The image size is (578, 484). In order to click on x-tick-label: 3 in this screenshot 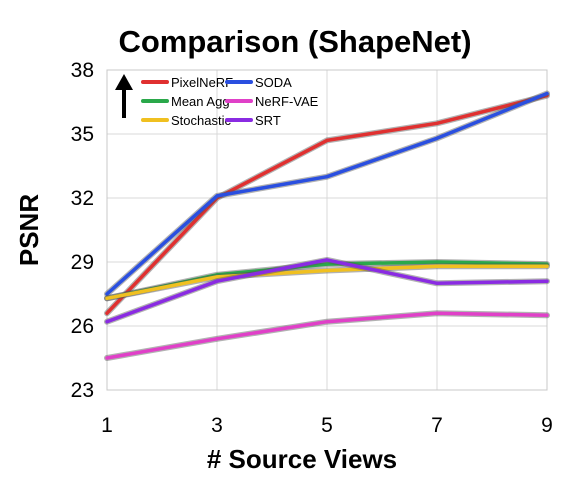, I will do `click(217, 425)`.